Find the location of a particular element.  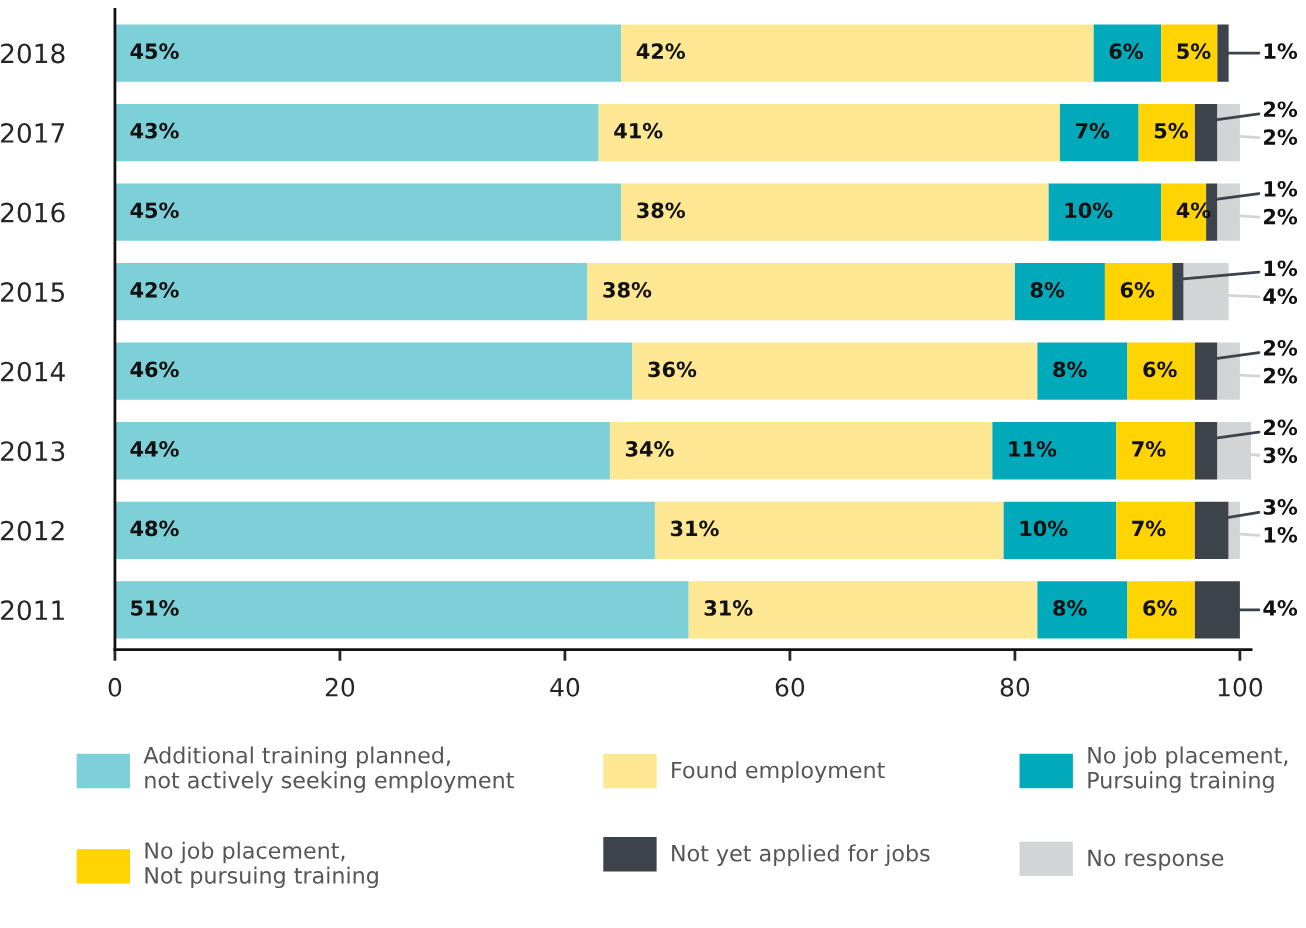

legend-label: Found employment is located at coordinates (778, 772).